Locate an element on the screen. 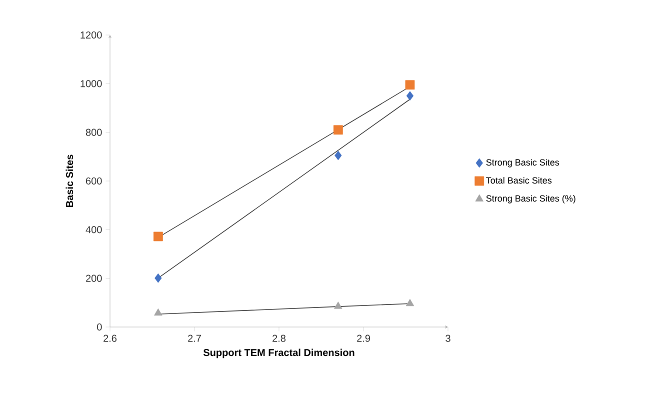 This screenshot has width=664, height=405. y-tick-label: 800 is located at coordinates (94, 132).